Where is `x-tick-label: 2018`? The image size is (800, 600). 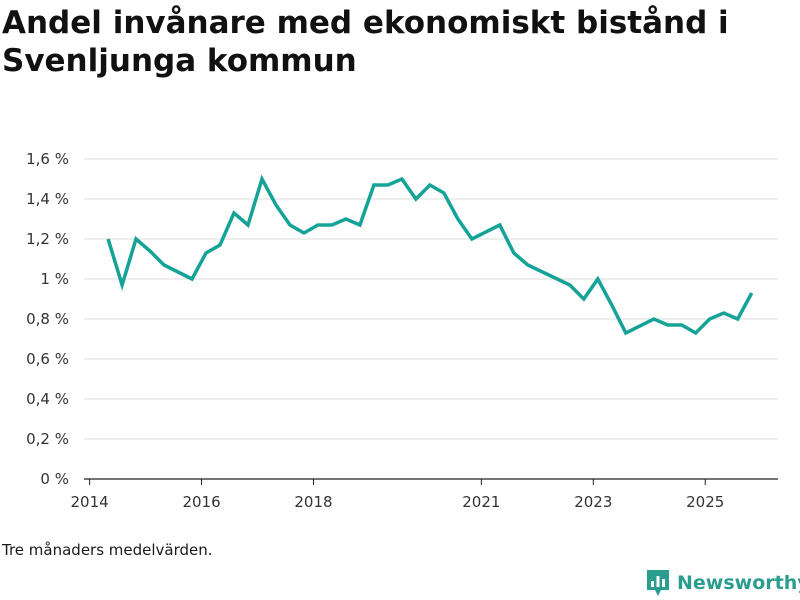
x-tick-label: 2018 is located at coordinates (313, 502).